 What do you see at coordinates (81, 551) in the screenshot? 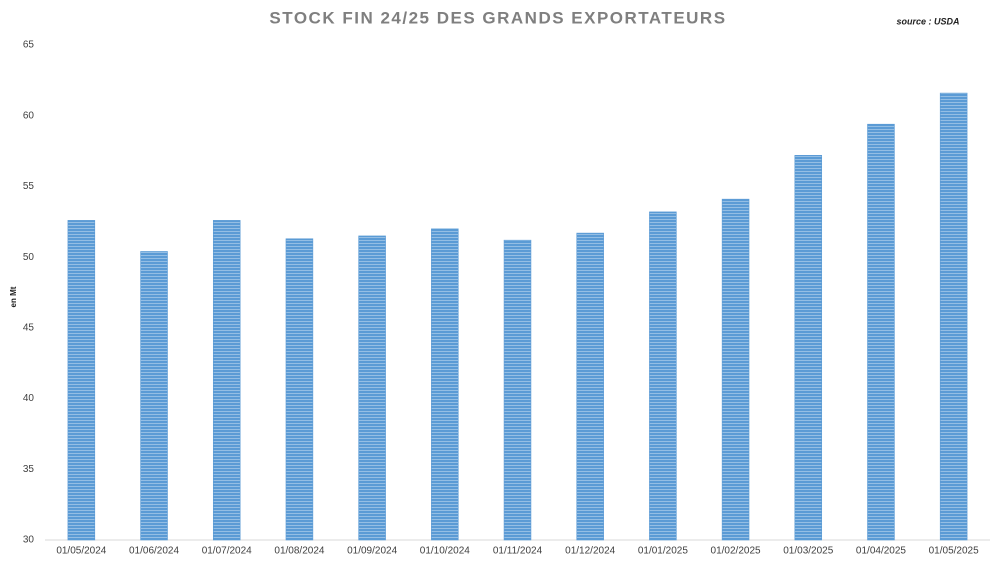
I see `x-tick-label: 01/05/2024` at bounding box center [81, 551].